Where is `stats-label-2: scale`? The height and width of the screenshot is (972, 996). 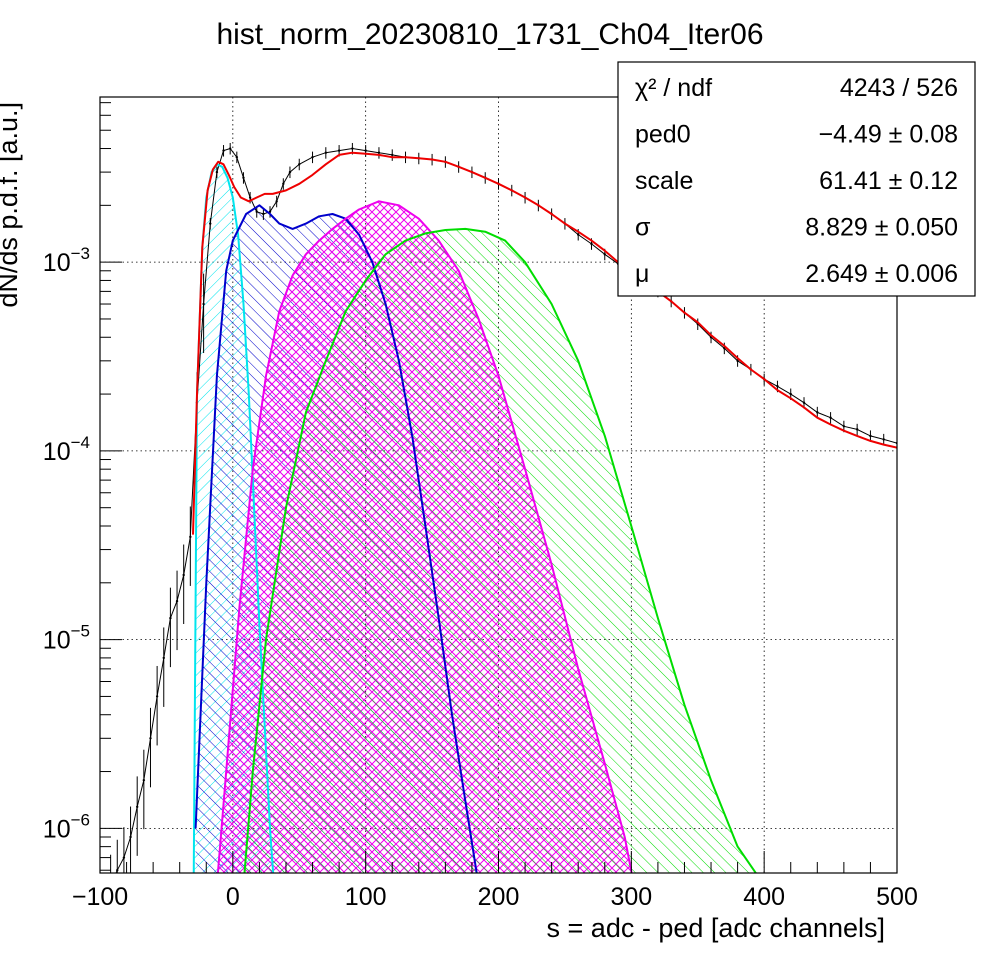 stats-label-2: scale is located at coordinates (664, 181).